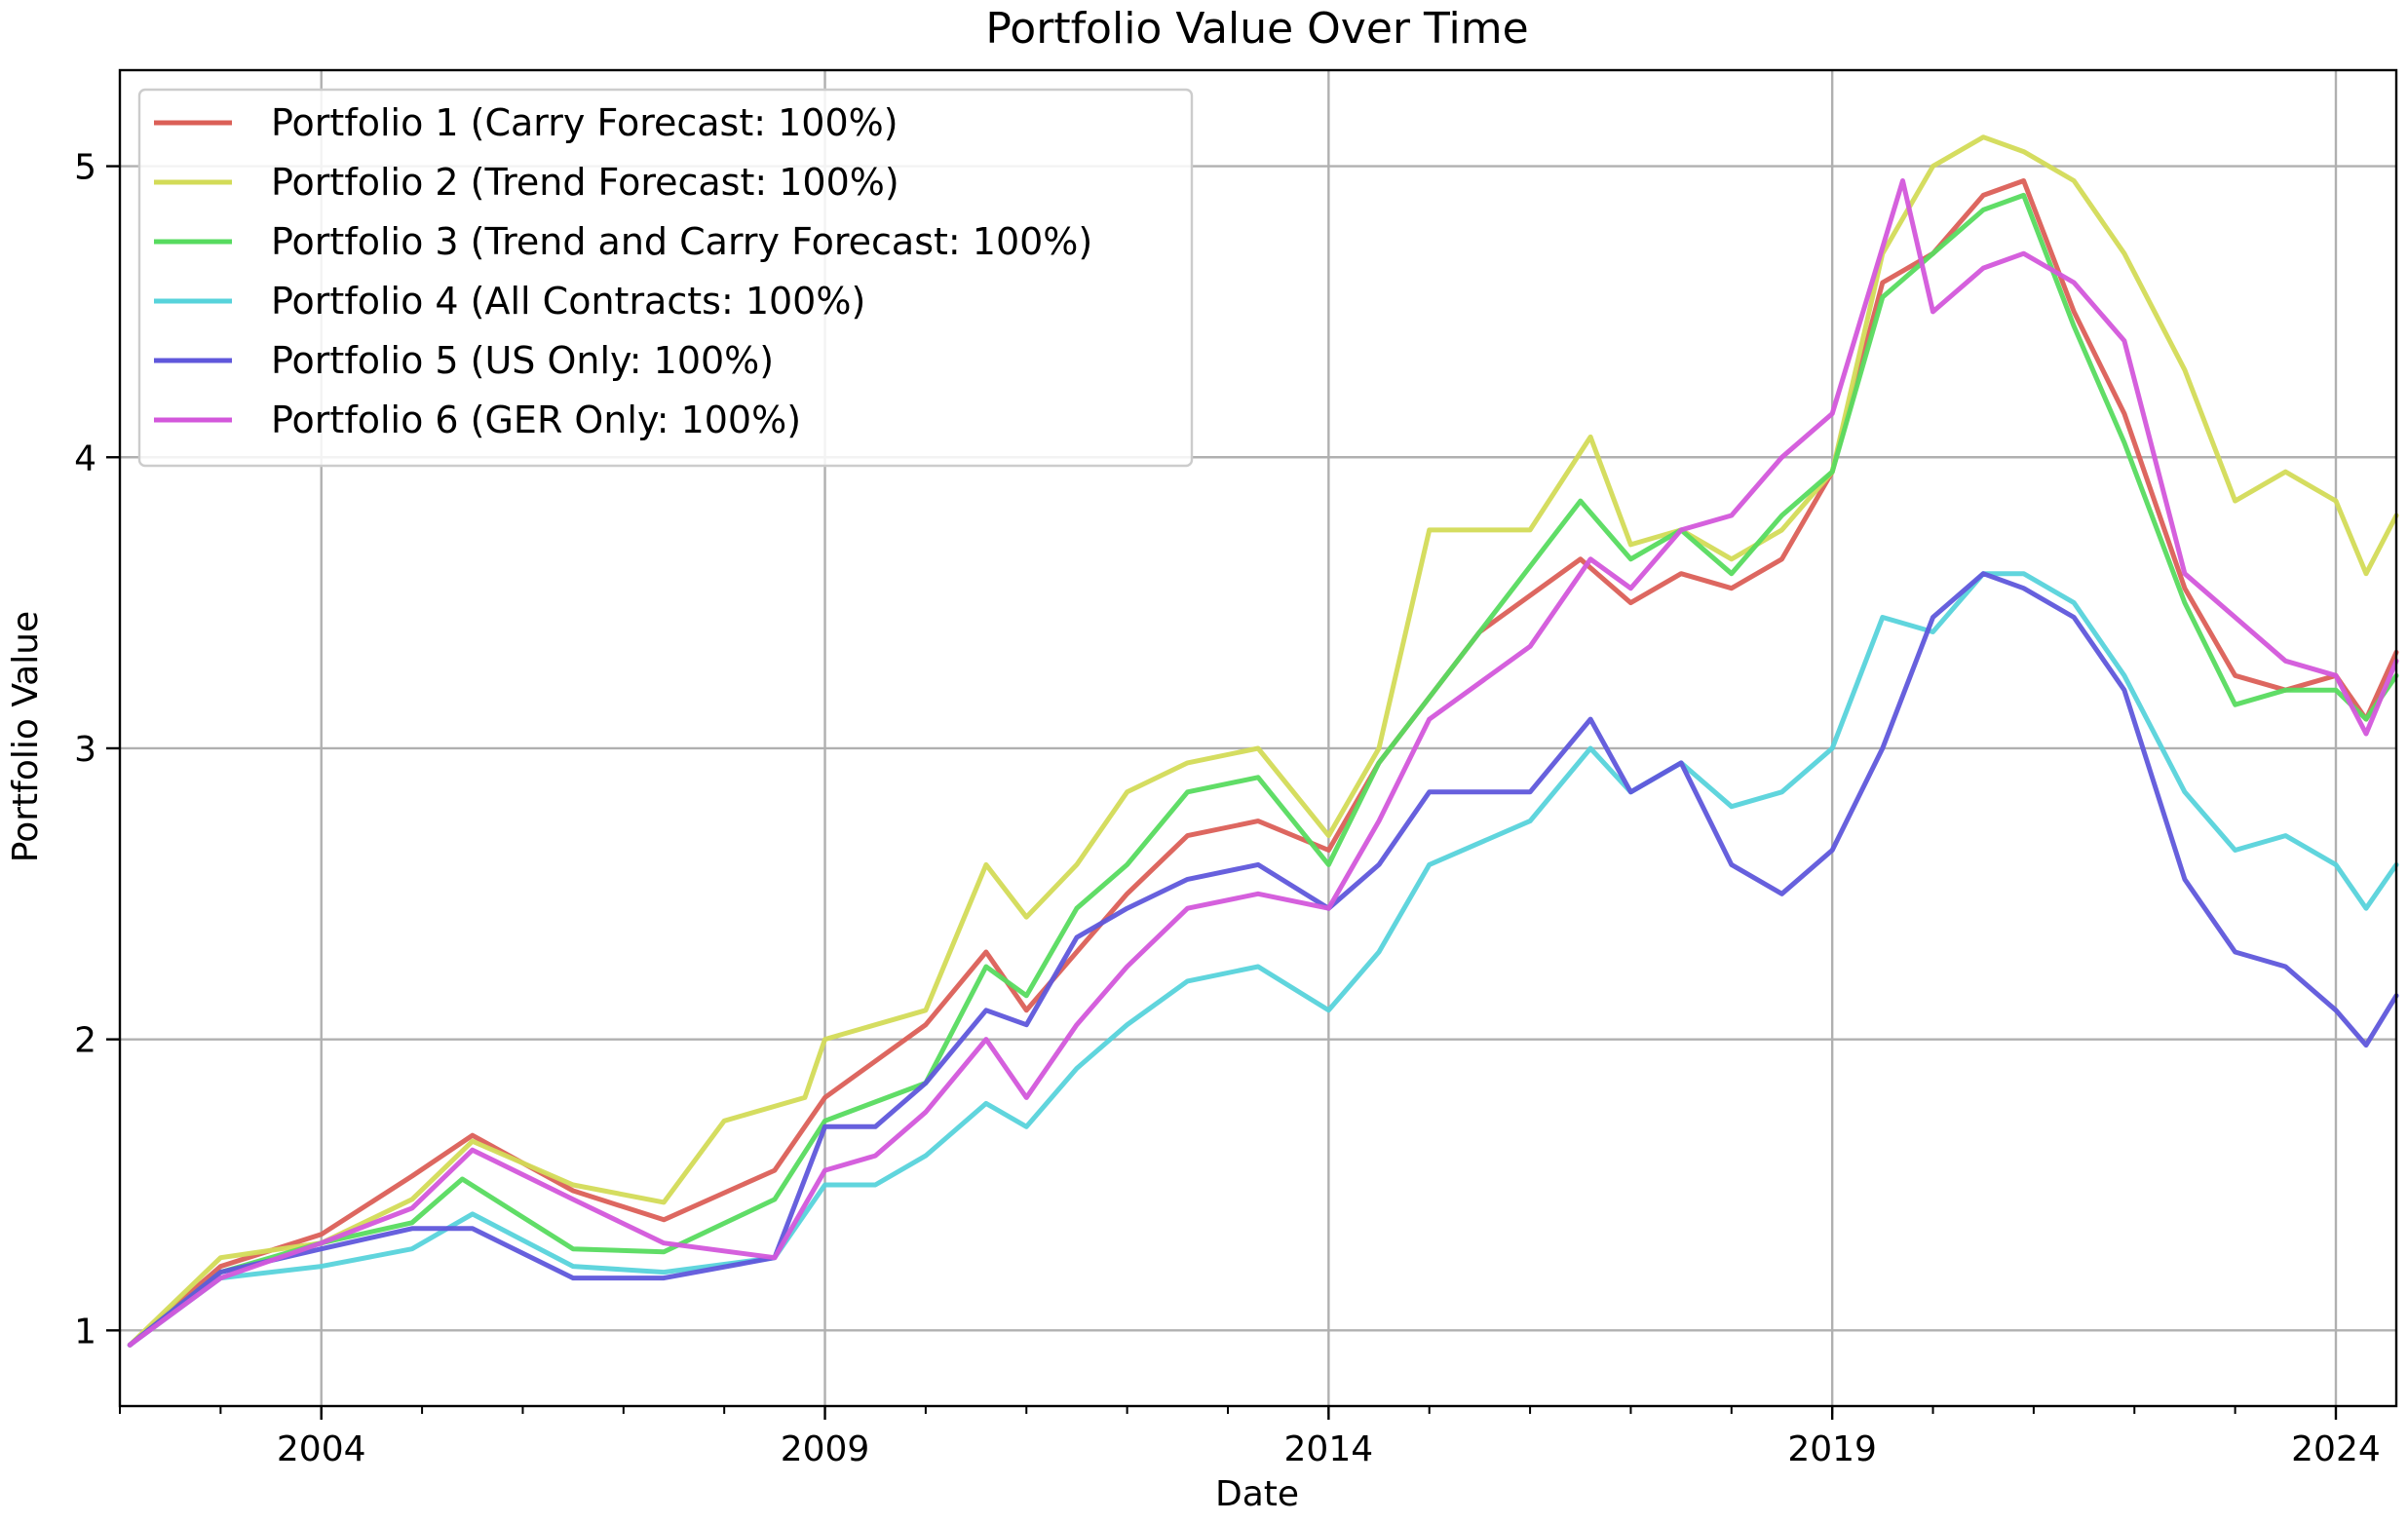 This screenshot has height=1523, width=2408. I want to click on x-tick-label: 2009, so click(825, 1449).